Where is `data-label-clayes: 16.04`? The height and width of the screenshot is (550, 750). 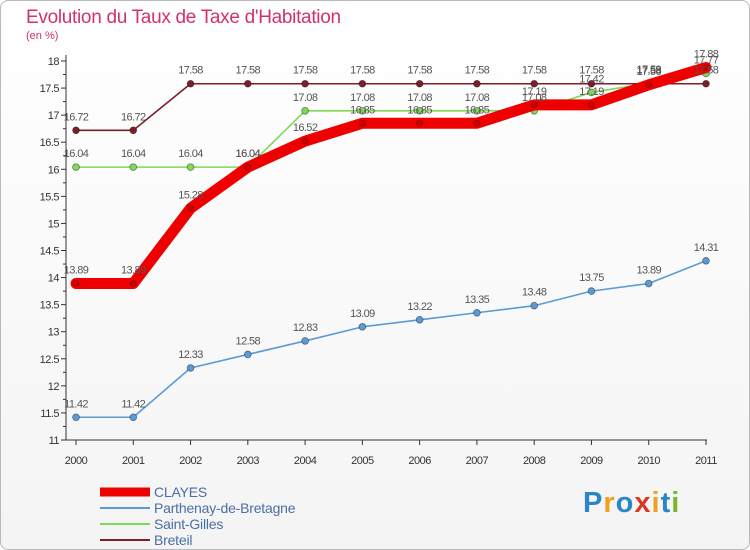 data-label-clayes: 16.04 is located at coordinates (248, 154).